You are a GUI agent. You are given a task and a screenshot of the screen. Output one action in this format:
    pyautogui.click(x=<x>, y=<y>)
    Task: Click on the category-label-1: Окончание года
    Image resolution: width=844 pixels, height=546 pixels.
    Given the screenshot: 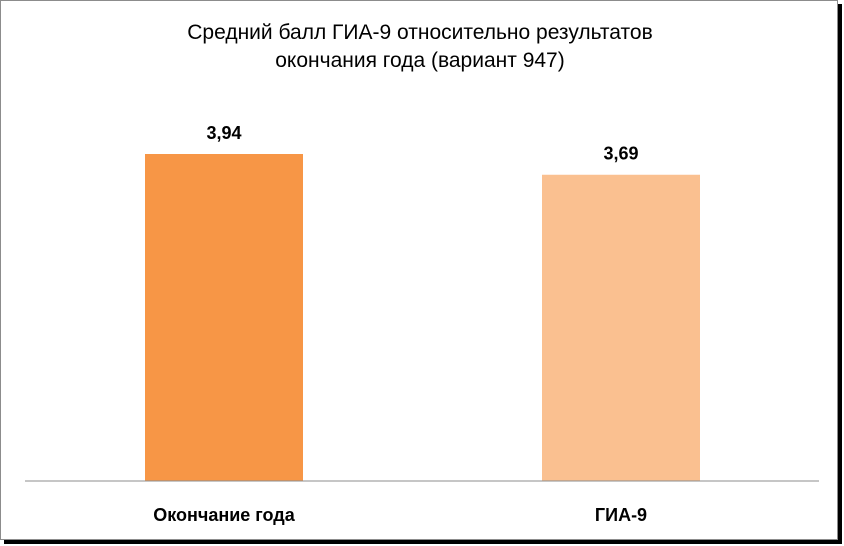 What is the action you would take?
    pyautogui.click(x=224, y=515)
    